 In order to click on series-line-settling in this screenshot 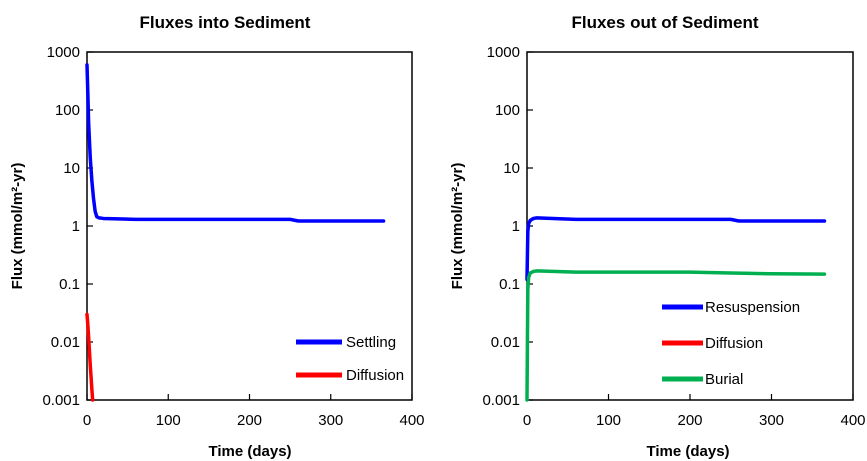, I will do `click(235, 143)`.